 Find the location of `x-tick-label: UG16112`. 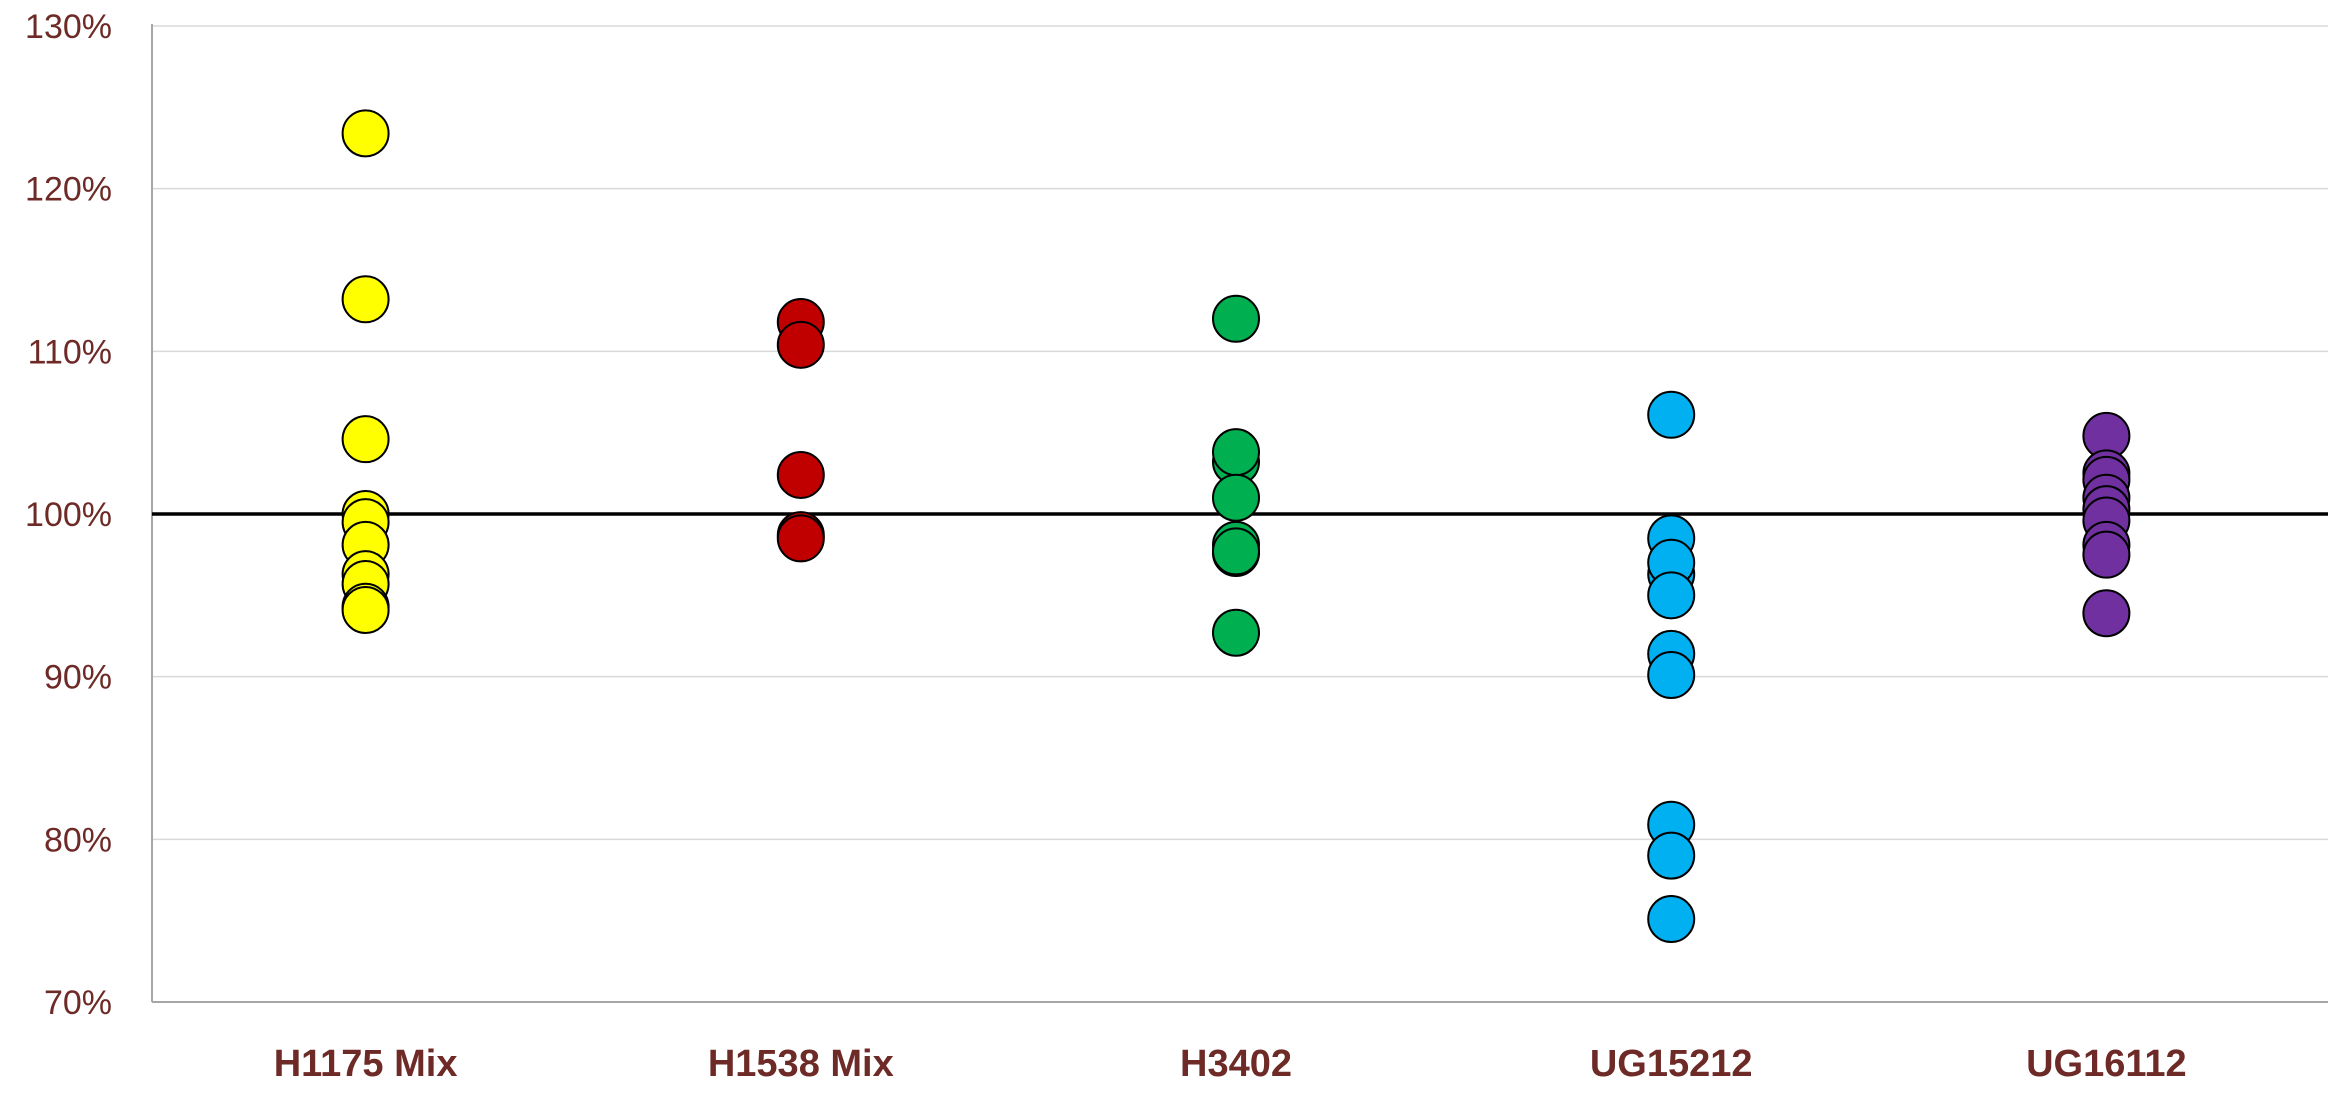

x-tick-label: UG16112 is located at coordinates (2106, 1064).